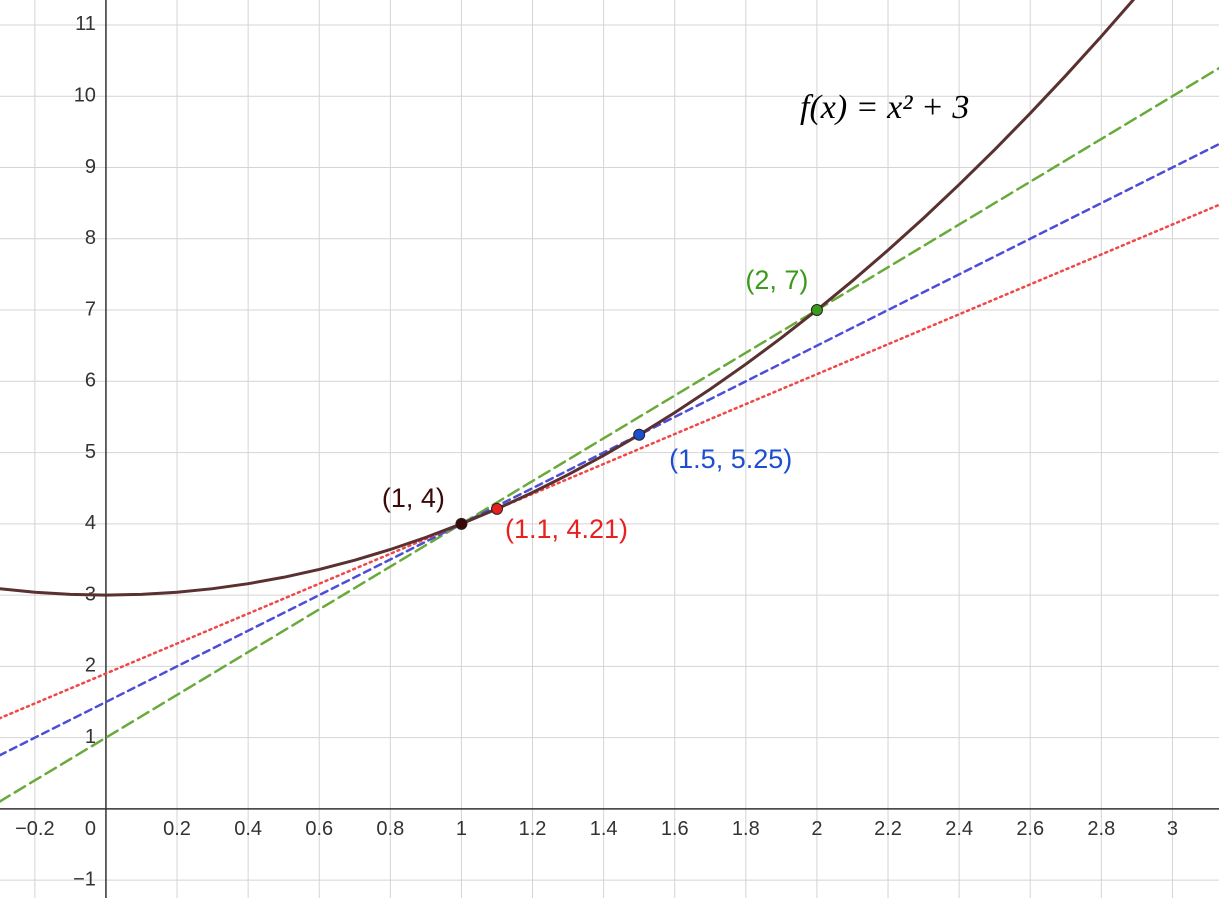  What do you see at coordinates (675, 829) in the screenshot?
I see `x-tick-label: 1.6` at bounding box center [675, 829].